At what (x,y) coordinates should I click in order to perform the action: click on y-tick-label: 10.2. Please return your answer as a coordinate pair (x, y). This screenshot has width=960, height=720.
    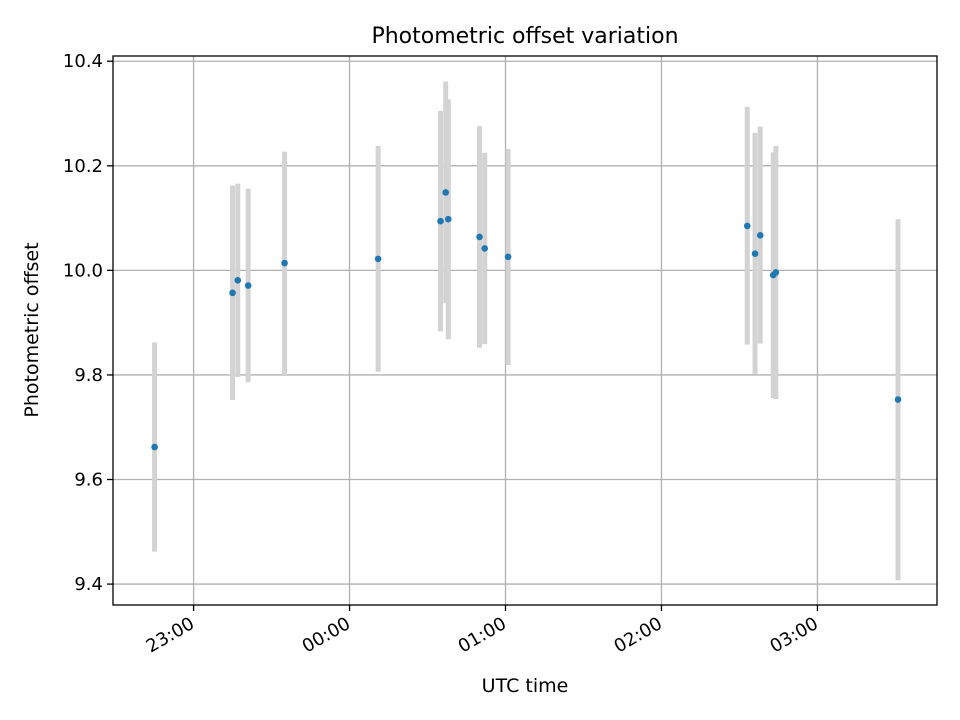
    Looking at the image, I should click on (83, 166).